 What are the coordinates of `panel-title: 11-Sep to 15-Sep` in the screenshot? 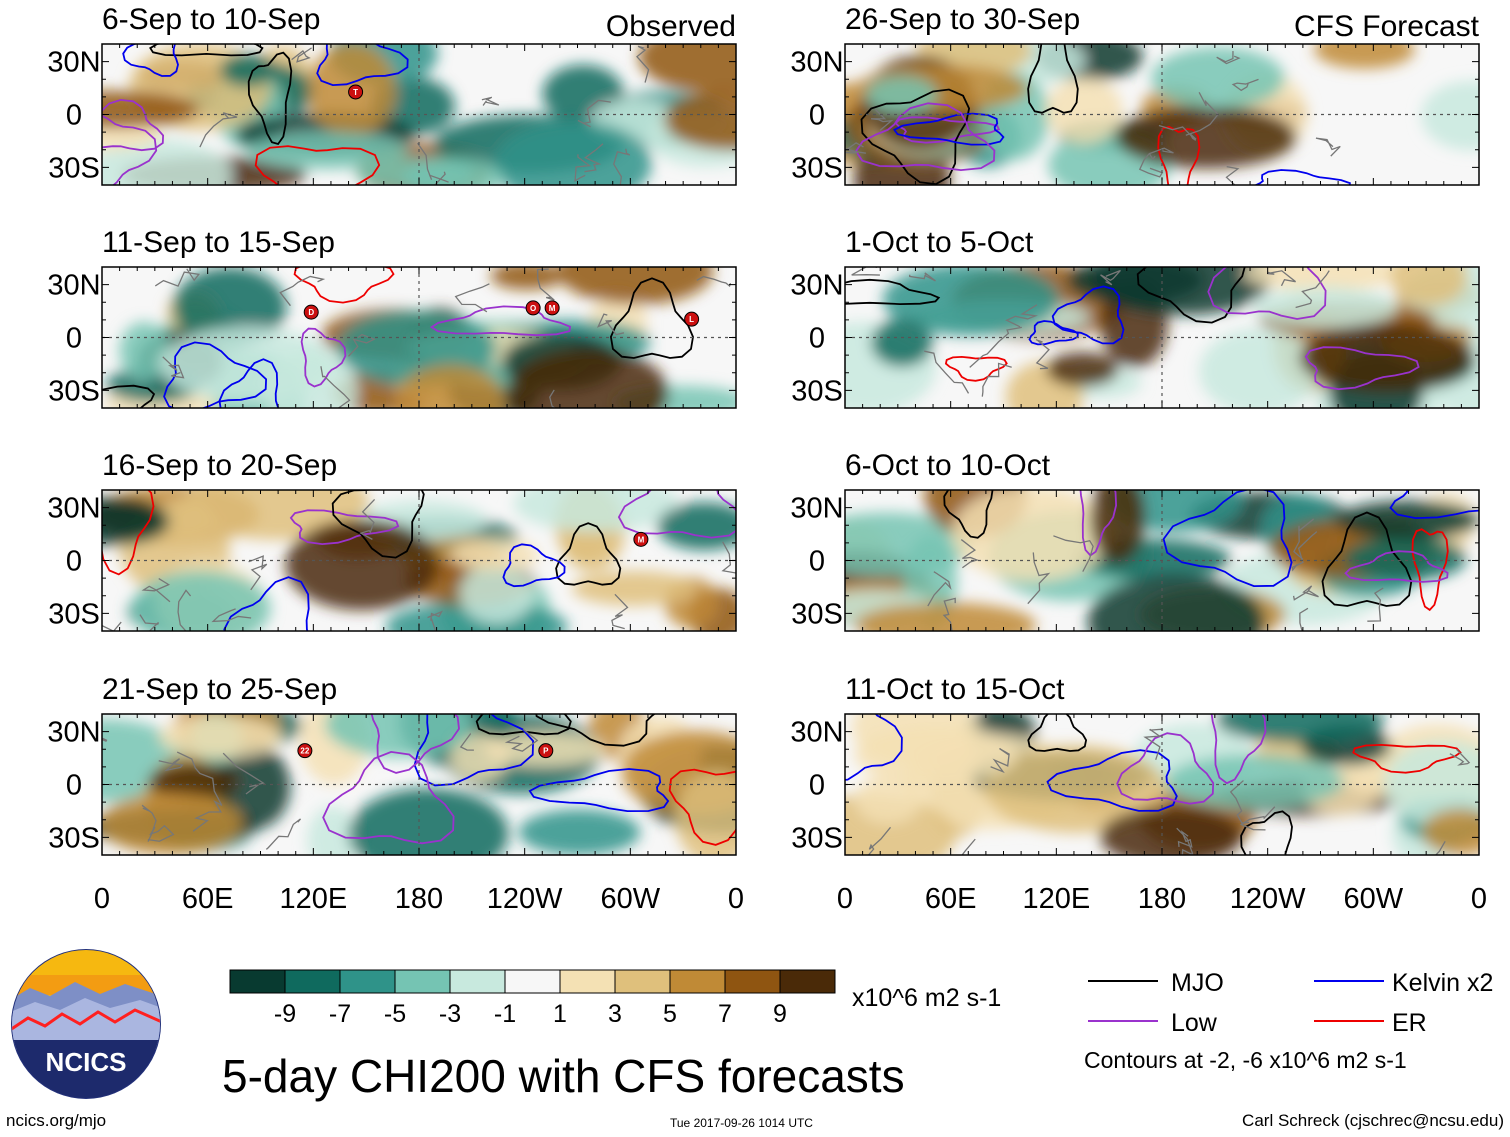 It's located at (218, 242).